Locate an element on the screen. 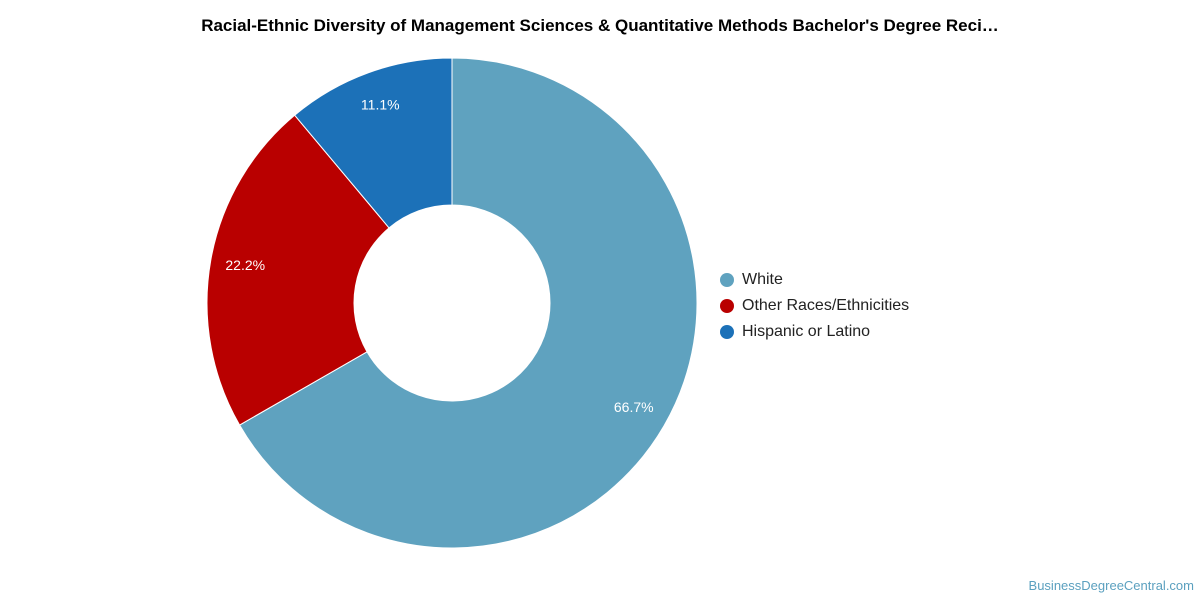  legend-swatch-white is located at coordinates (727, 280).